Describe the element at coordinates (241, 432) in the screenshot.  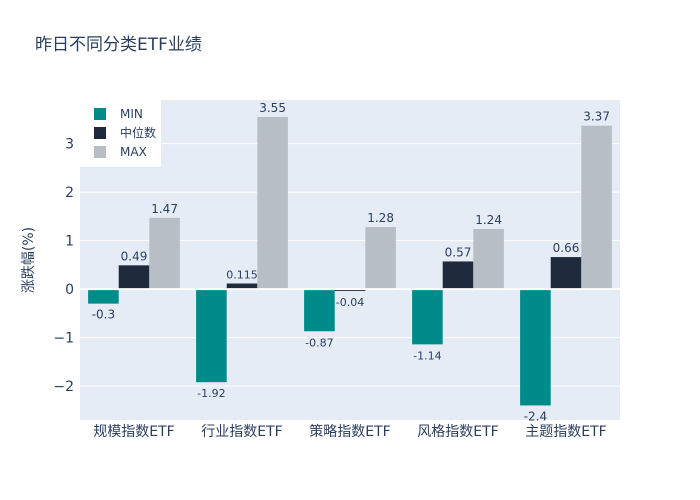
I see `x-tick-label: 行业指数ETF` at that location.